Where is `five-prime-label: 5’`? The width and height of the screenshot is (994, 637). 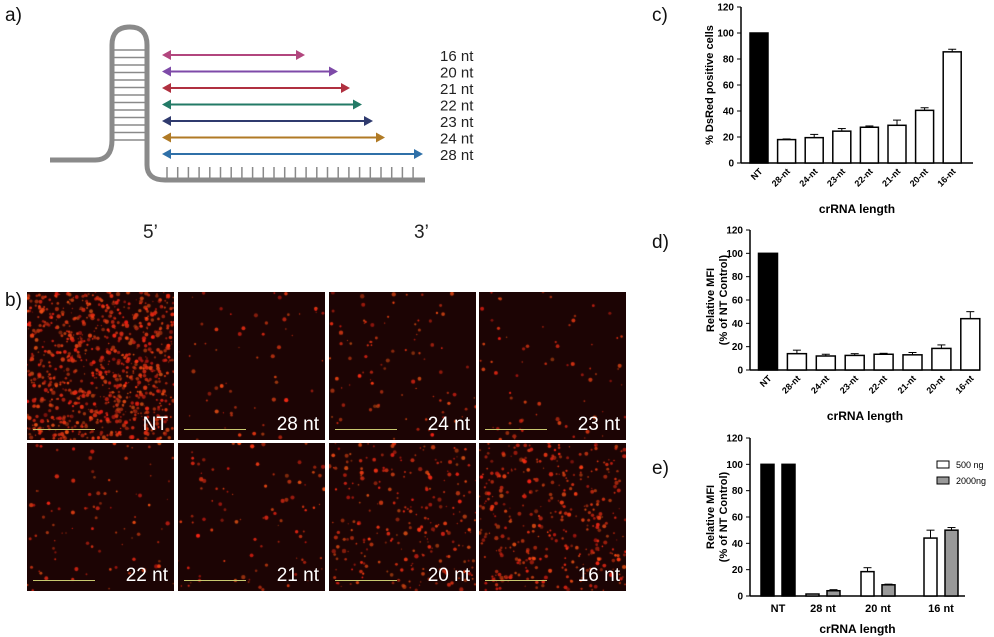
five-prime-label: 5’ is located at coordinates (150, 232).